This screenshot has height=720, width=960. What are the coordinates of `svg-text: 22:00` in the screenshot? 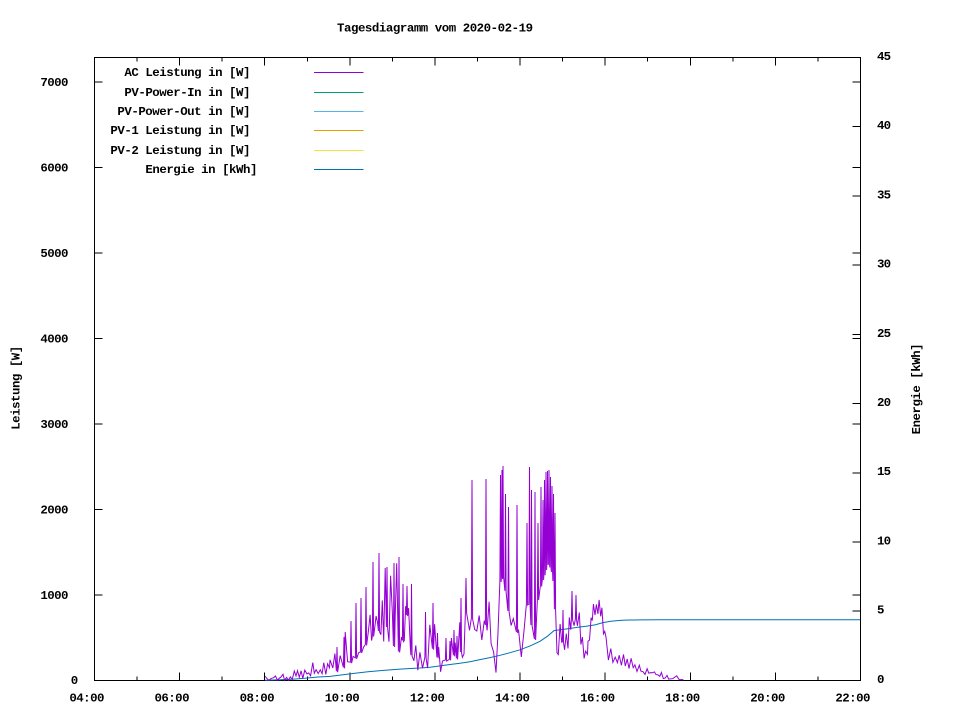 It's located at (852, 699).